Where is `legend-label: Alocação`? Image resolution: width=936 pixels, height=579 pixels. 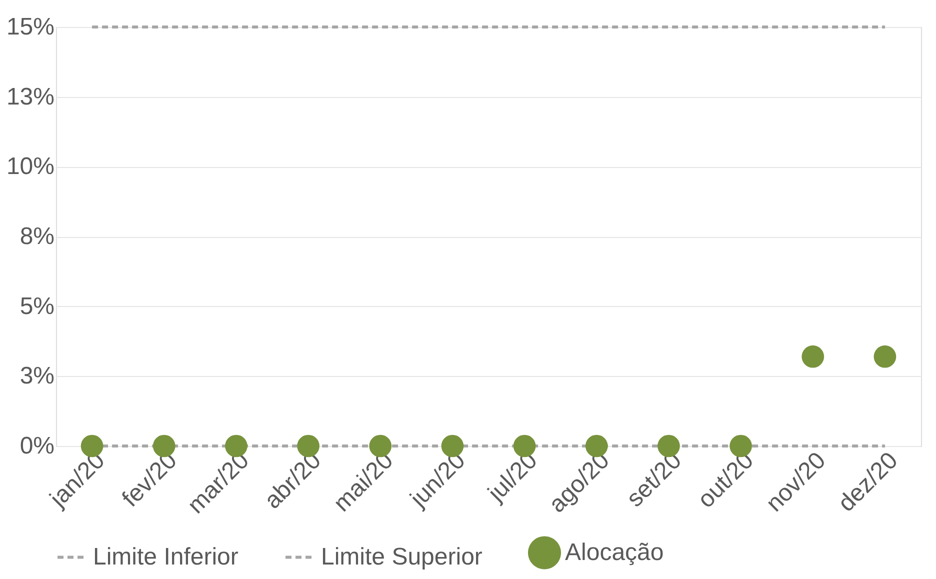 legend-label: Alocação is located at coordinates (614, 552).